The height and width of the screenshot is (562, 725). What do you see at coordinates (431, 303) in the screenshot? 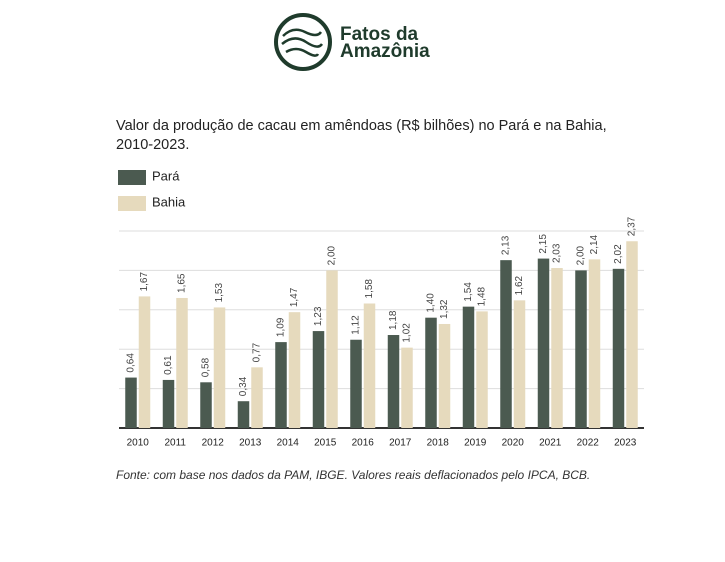
I see `value-label: 1,40` at bounding box center [431, 303].